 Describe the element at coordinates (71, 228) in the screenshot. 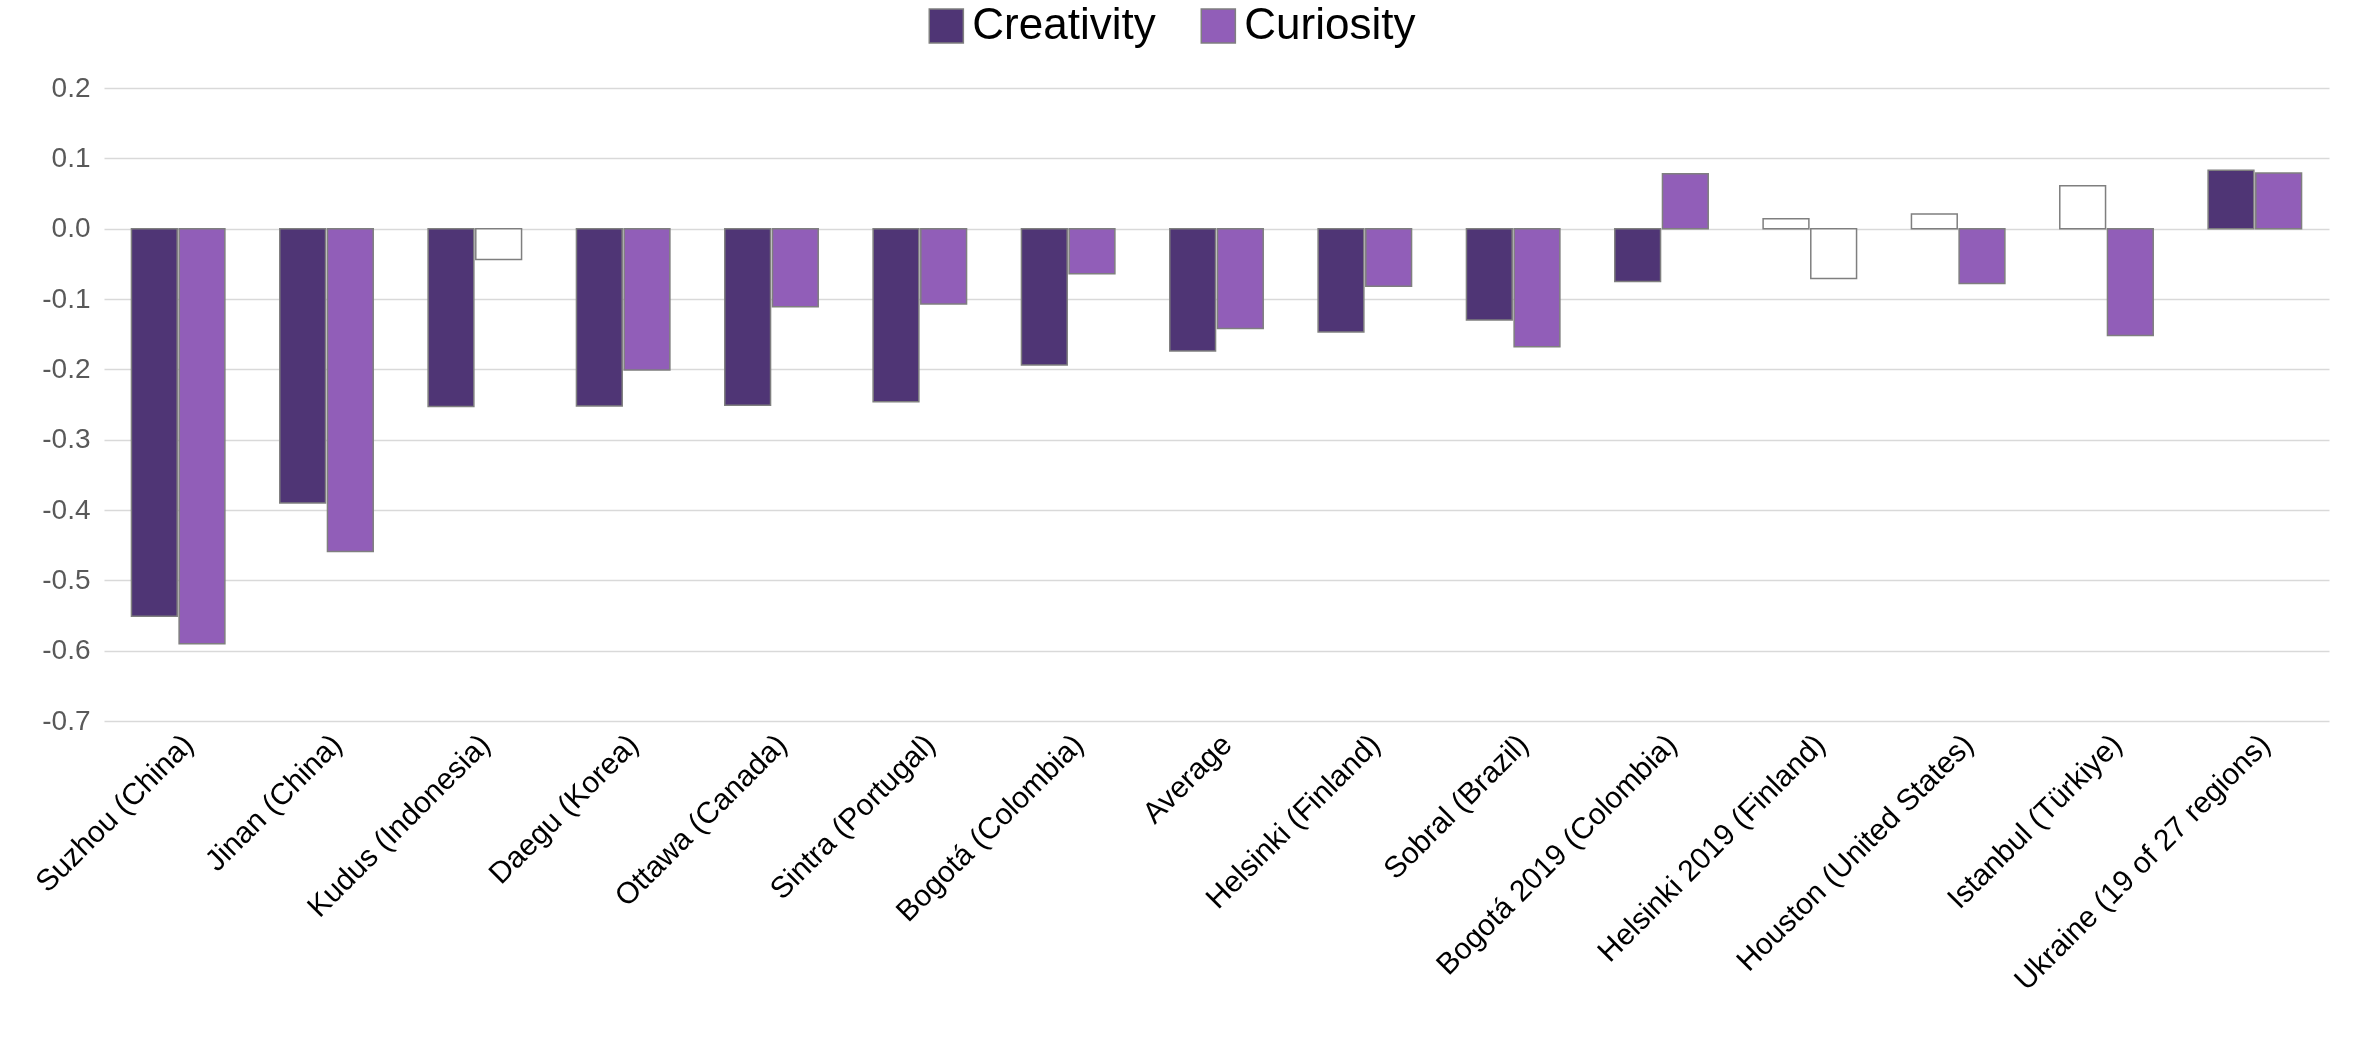

I see `y-tick-label: 0.0` at that location.